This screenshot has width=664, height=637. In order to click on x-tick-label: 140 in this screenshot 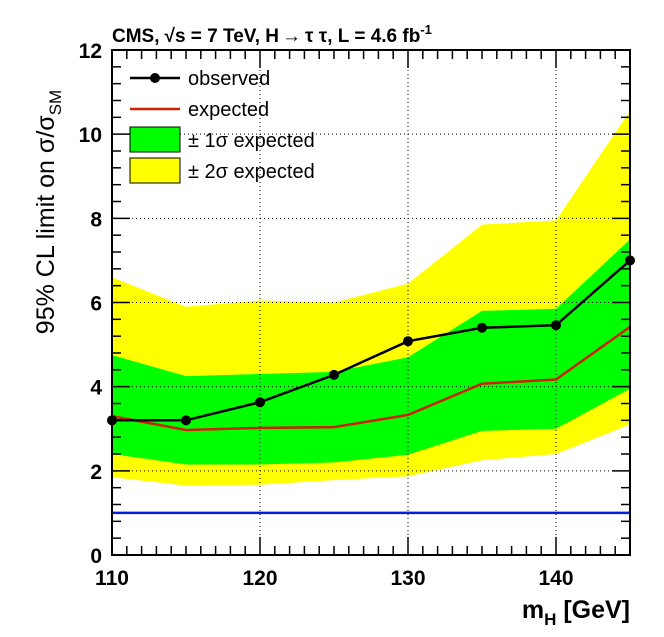, I will do `click(555, 578)`.